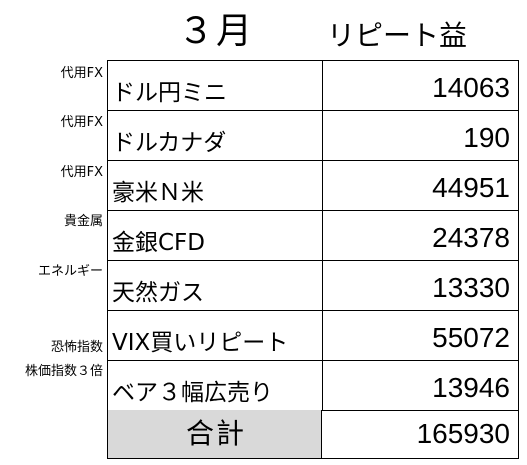  What do you see at coordinates (463, 433) in the screenshot?
I see `total-value: 165930` at bounding box center [463, 433].